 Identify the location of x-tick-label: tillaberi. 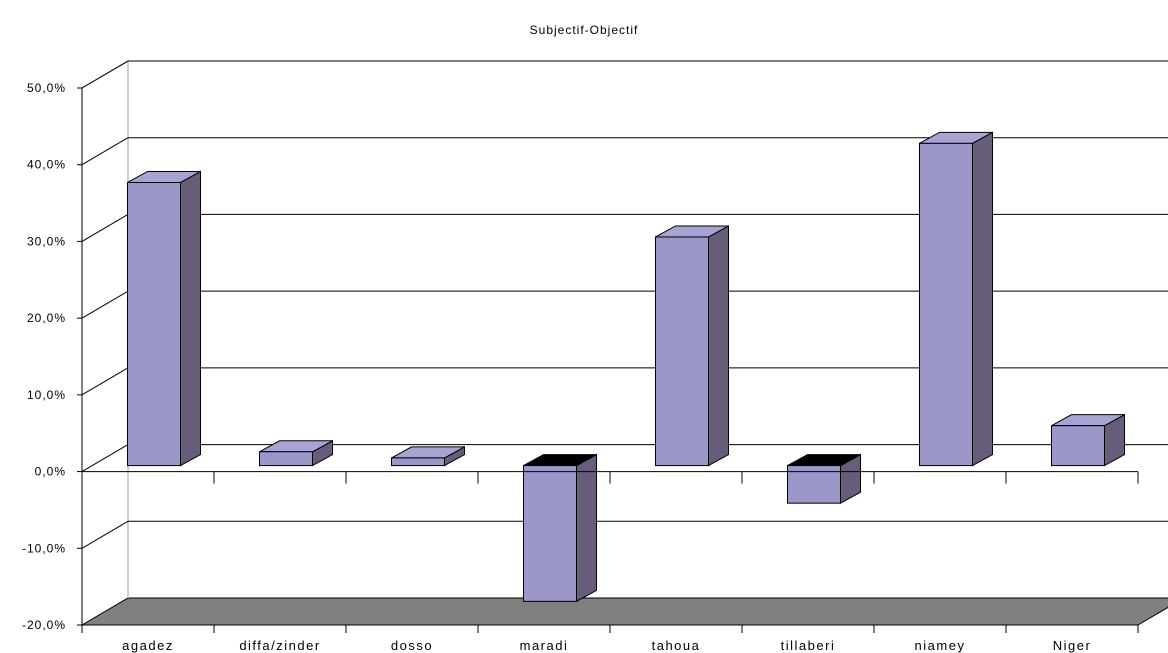
(808, 645).